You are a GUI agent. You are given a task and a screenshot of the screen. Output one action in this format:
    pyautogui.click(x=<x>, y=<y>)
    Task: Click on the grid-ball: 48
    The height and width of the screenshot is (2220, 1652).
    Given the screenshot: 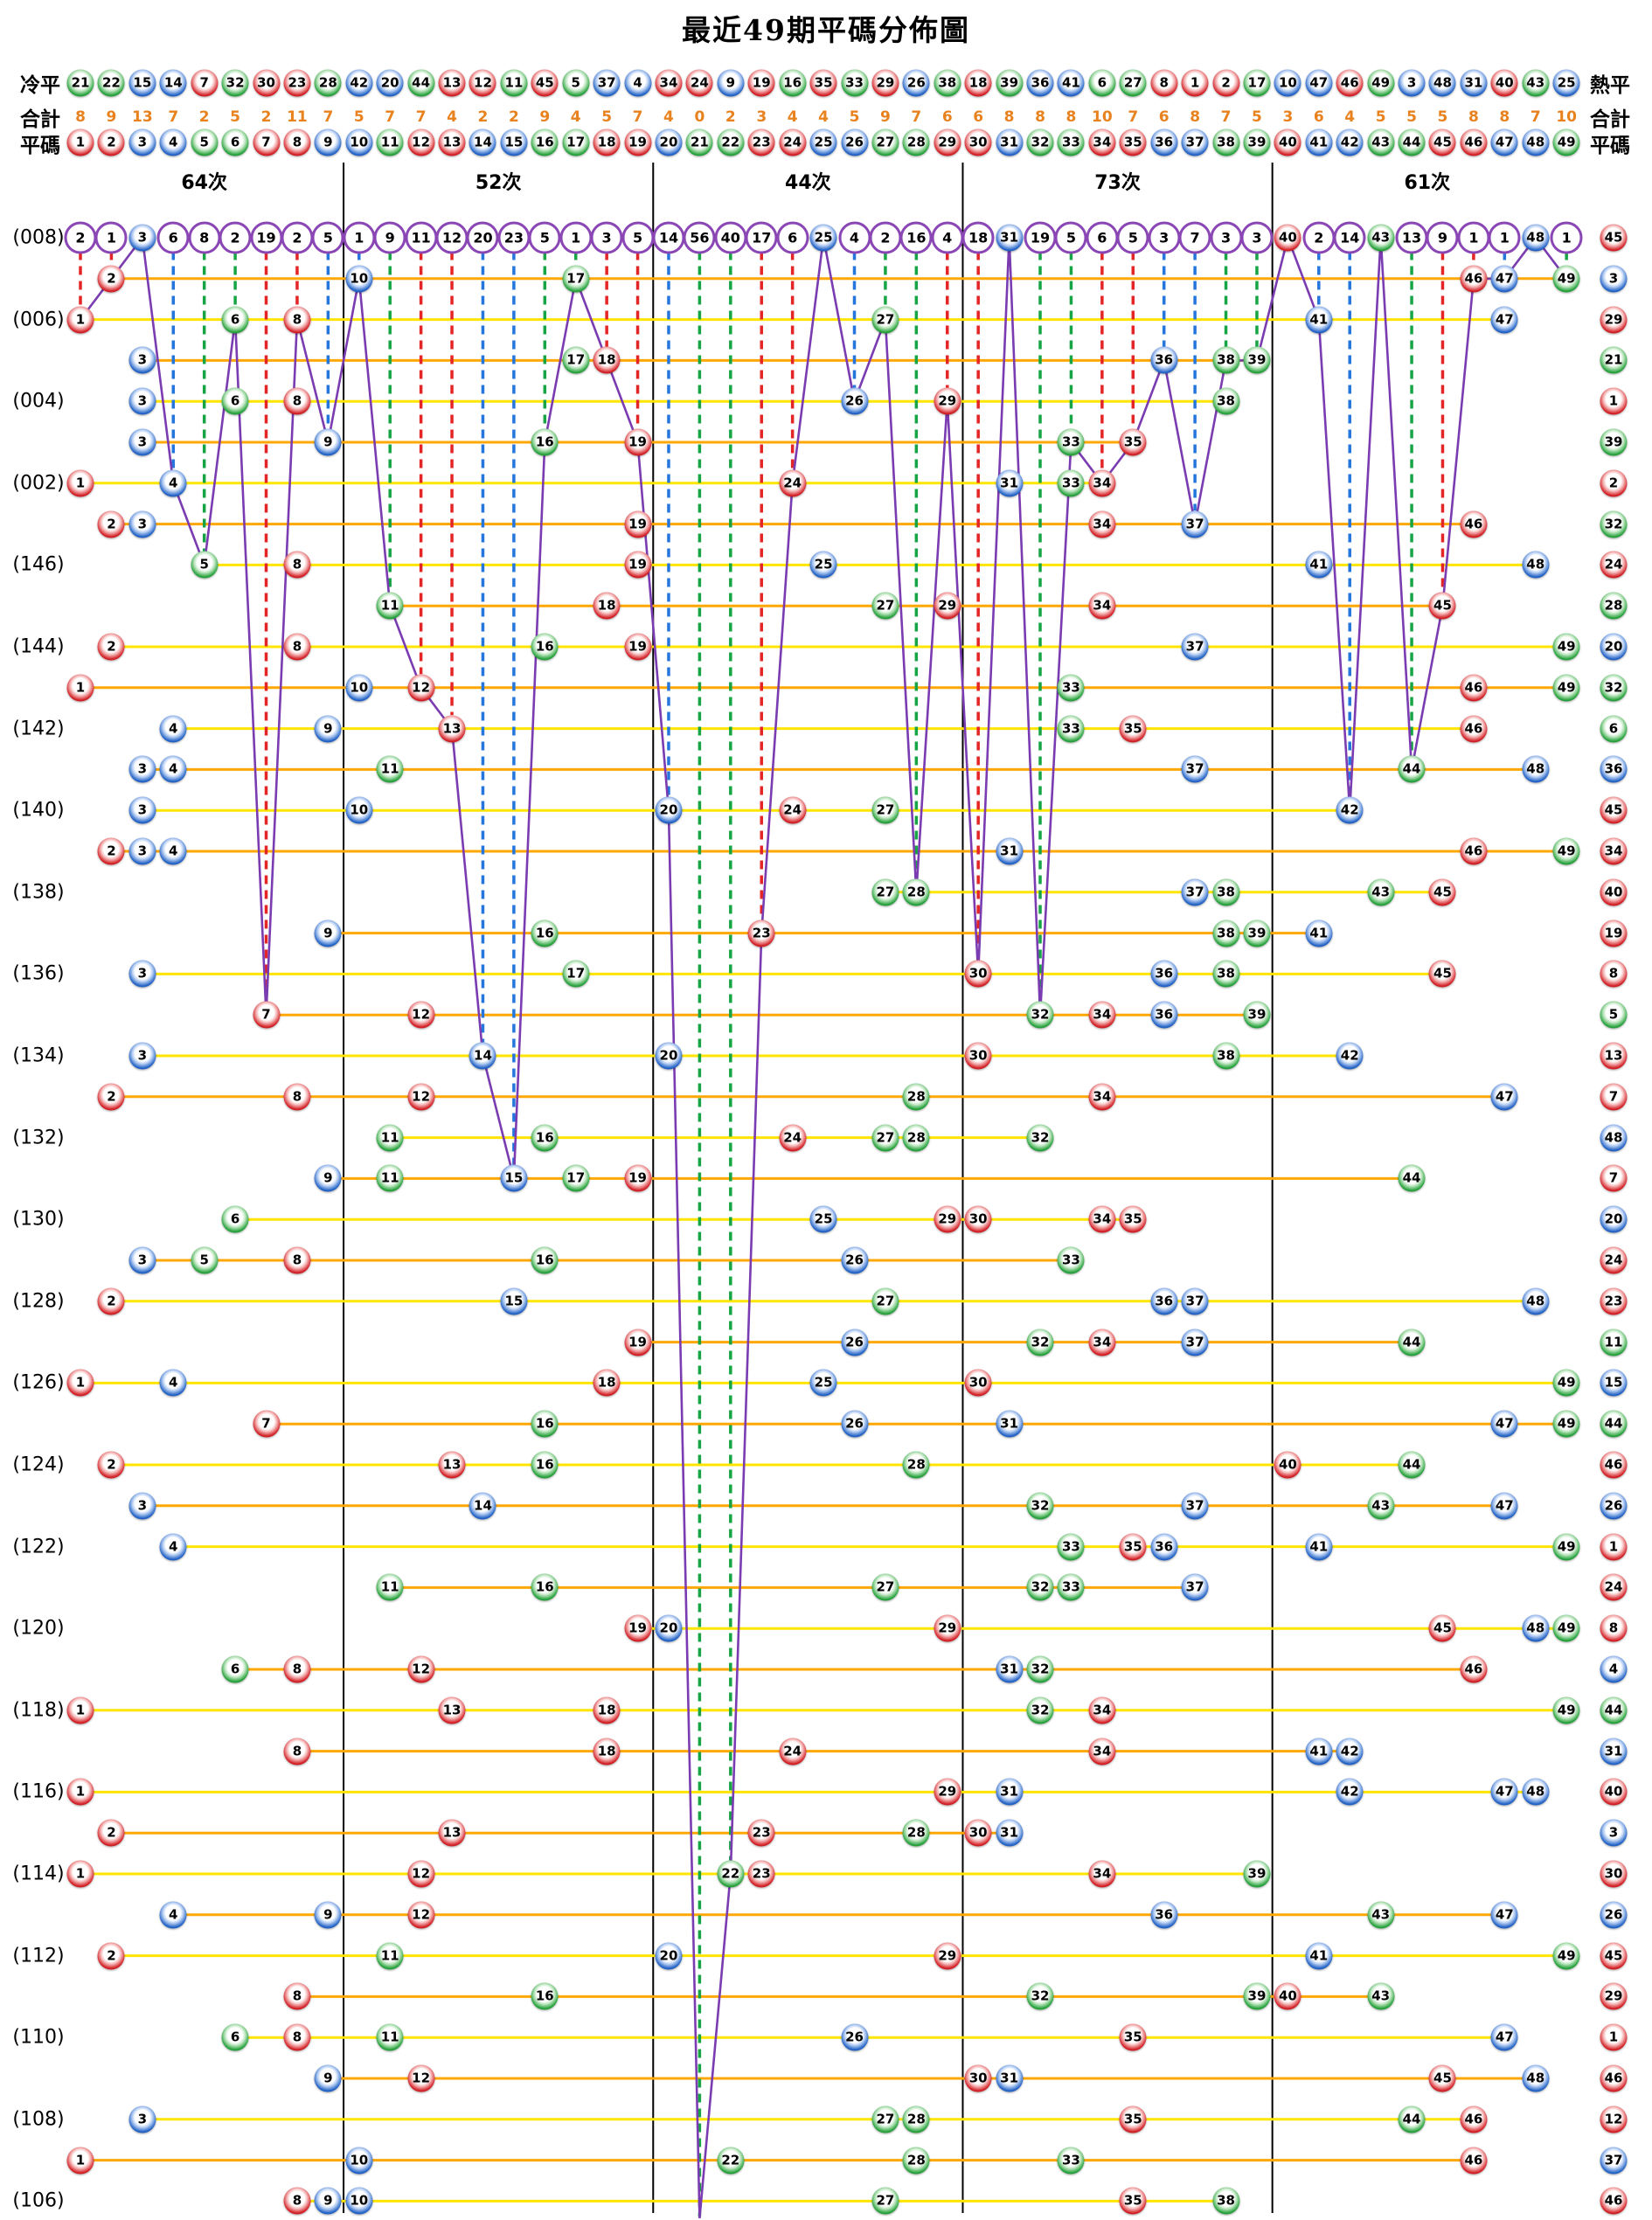 What is the action you would take?
    pyautogui.click(x=1536, y=1628)
    